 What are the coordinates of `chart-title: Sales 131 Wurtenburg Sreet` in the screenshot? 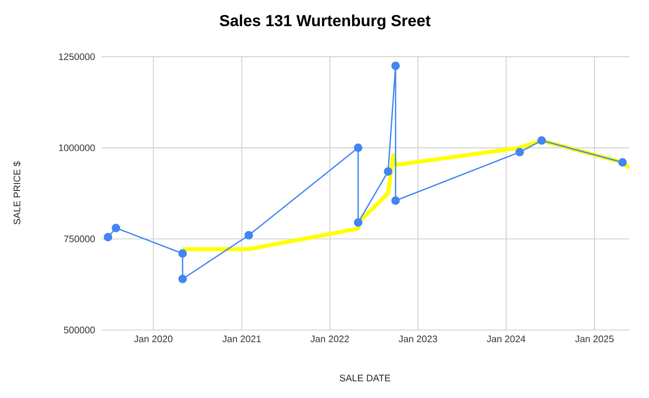 It's located at (325, 22).